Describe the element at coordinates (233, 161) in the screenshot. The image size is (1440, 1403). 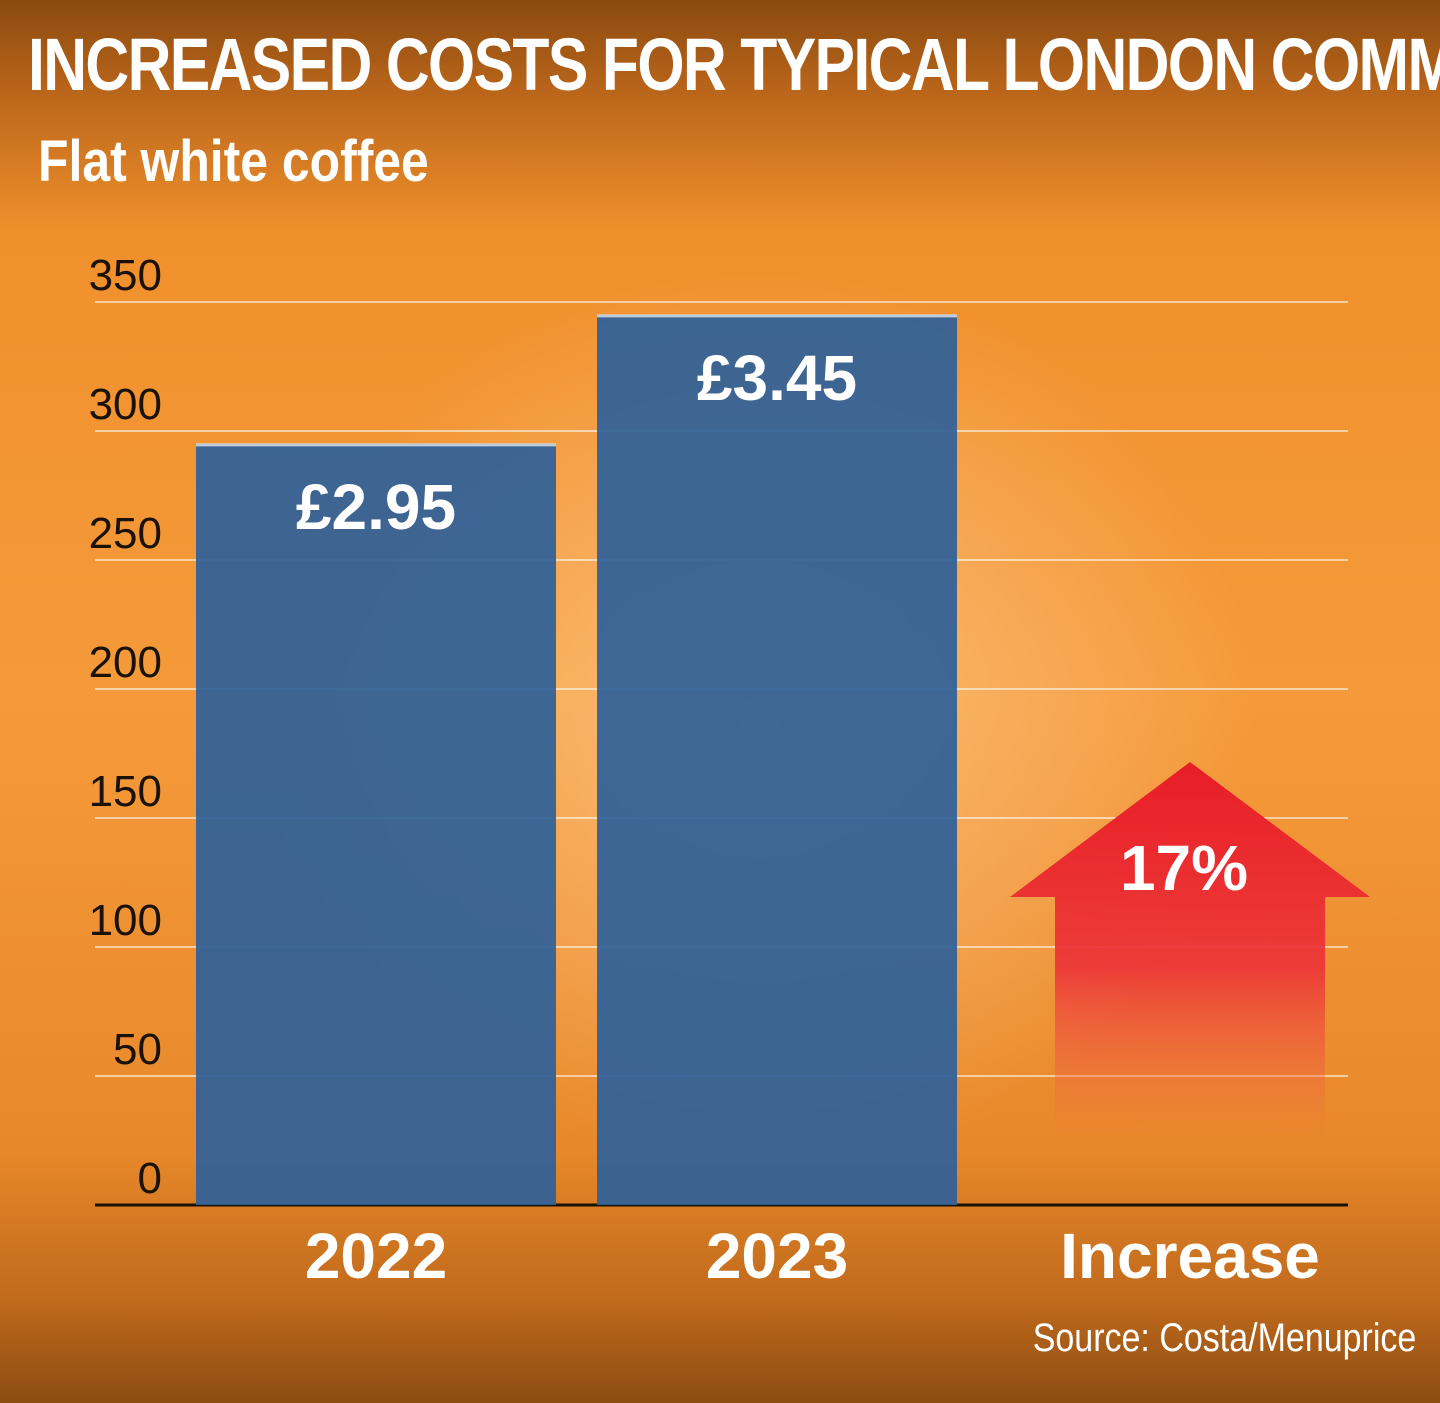
I see `chart-subtitle: Flat white coffee` at that location.